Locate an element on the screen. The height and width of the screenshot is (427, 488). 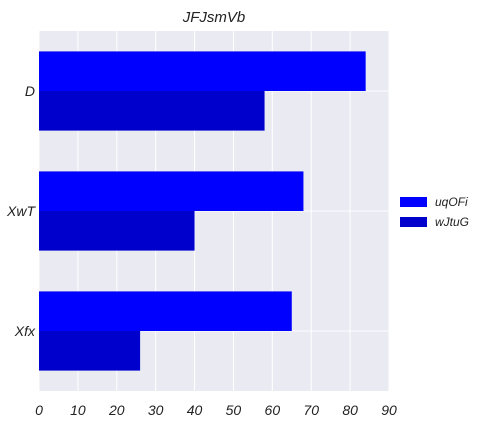
legend-label: uqOFi is located at coordinates (451, 202).